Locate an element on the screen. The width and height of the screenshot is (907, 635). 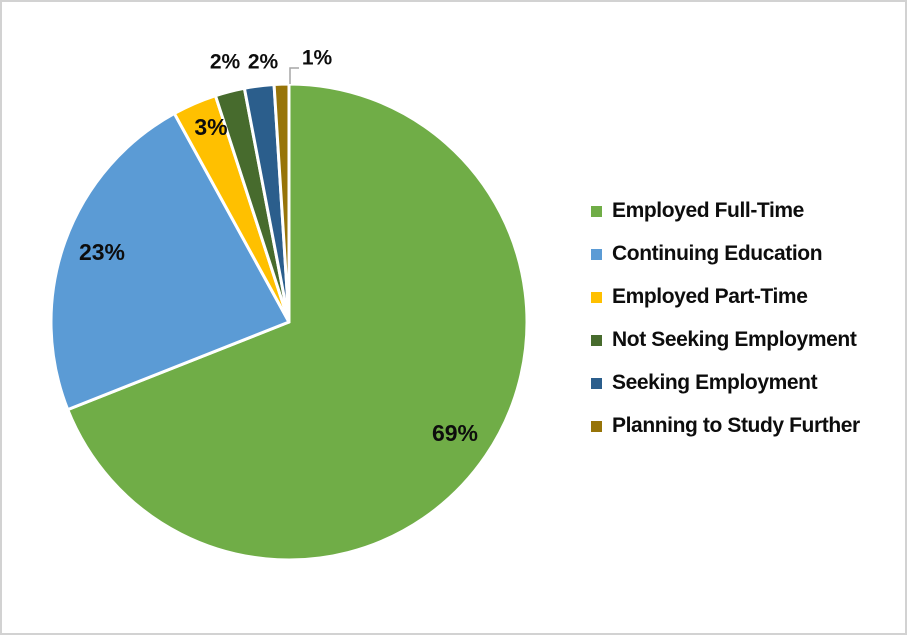
legend-item-seeking-employment: Seeking Employment is located at coordinates (725, 382).